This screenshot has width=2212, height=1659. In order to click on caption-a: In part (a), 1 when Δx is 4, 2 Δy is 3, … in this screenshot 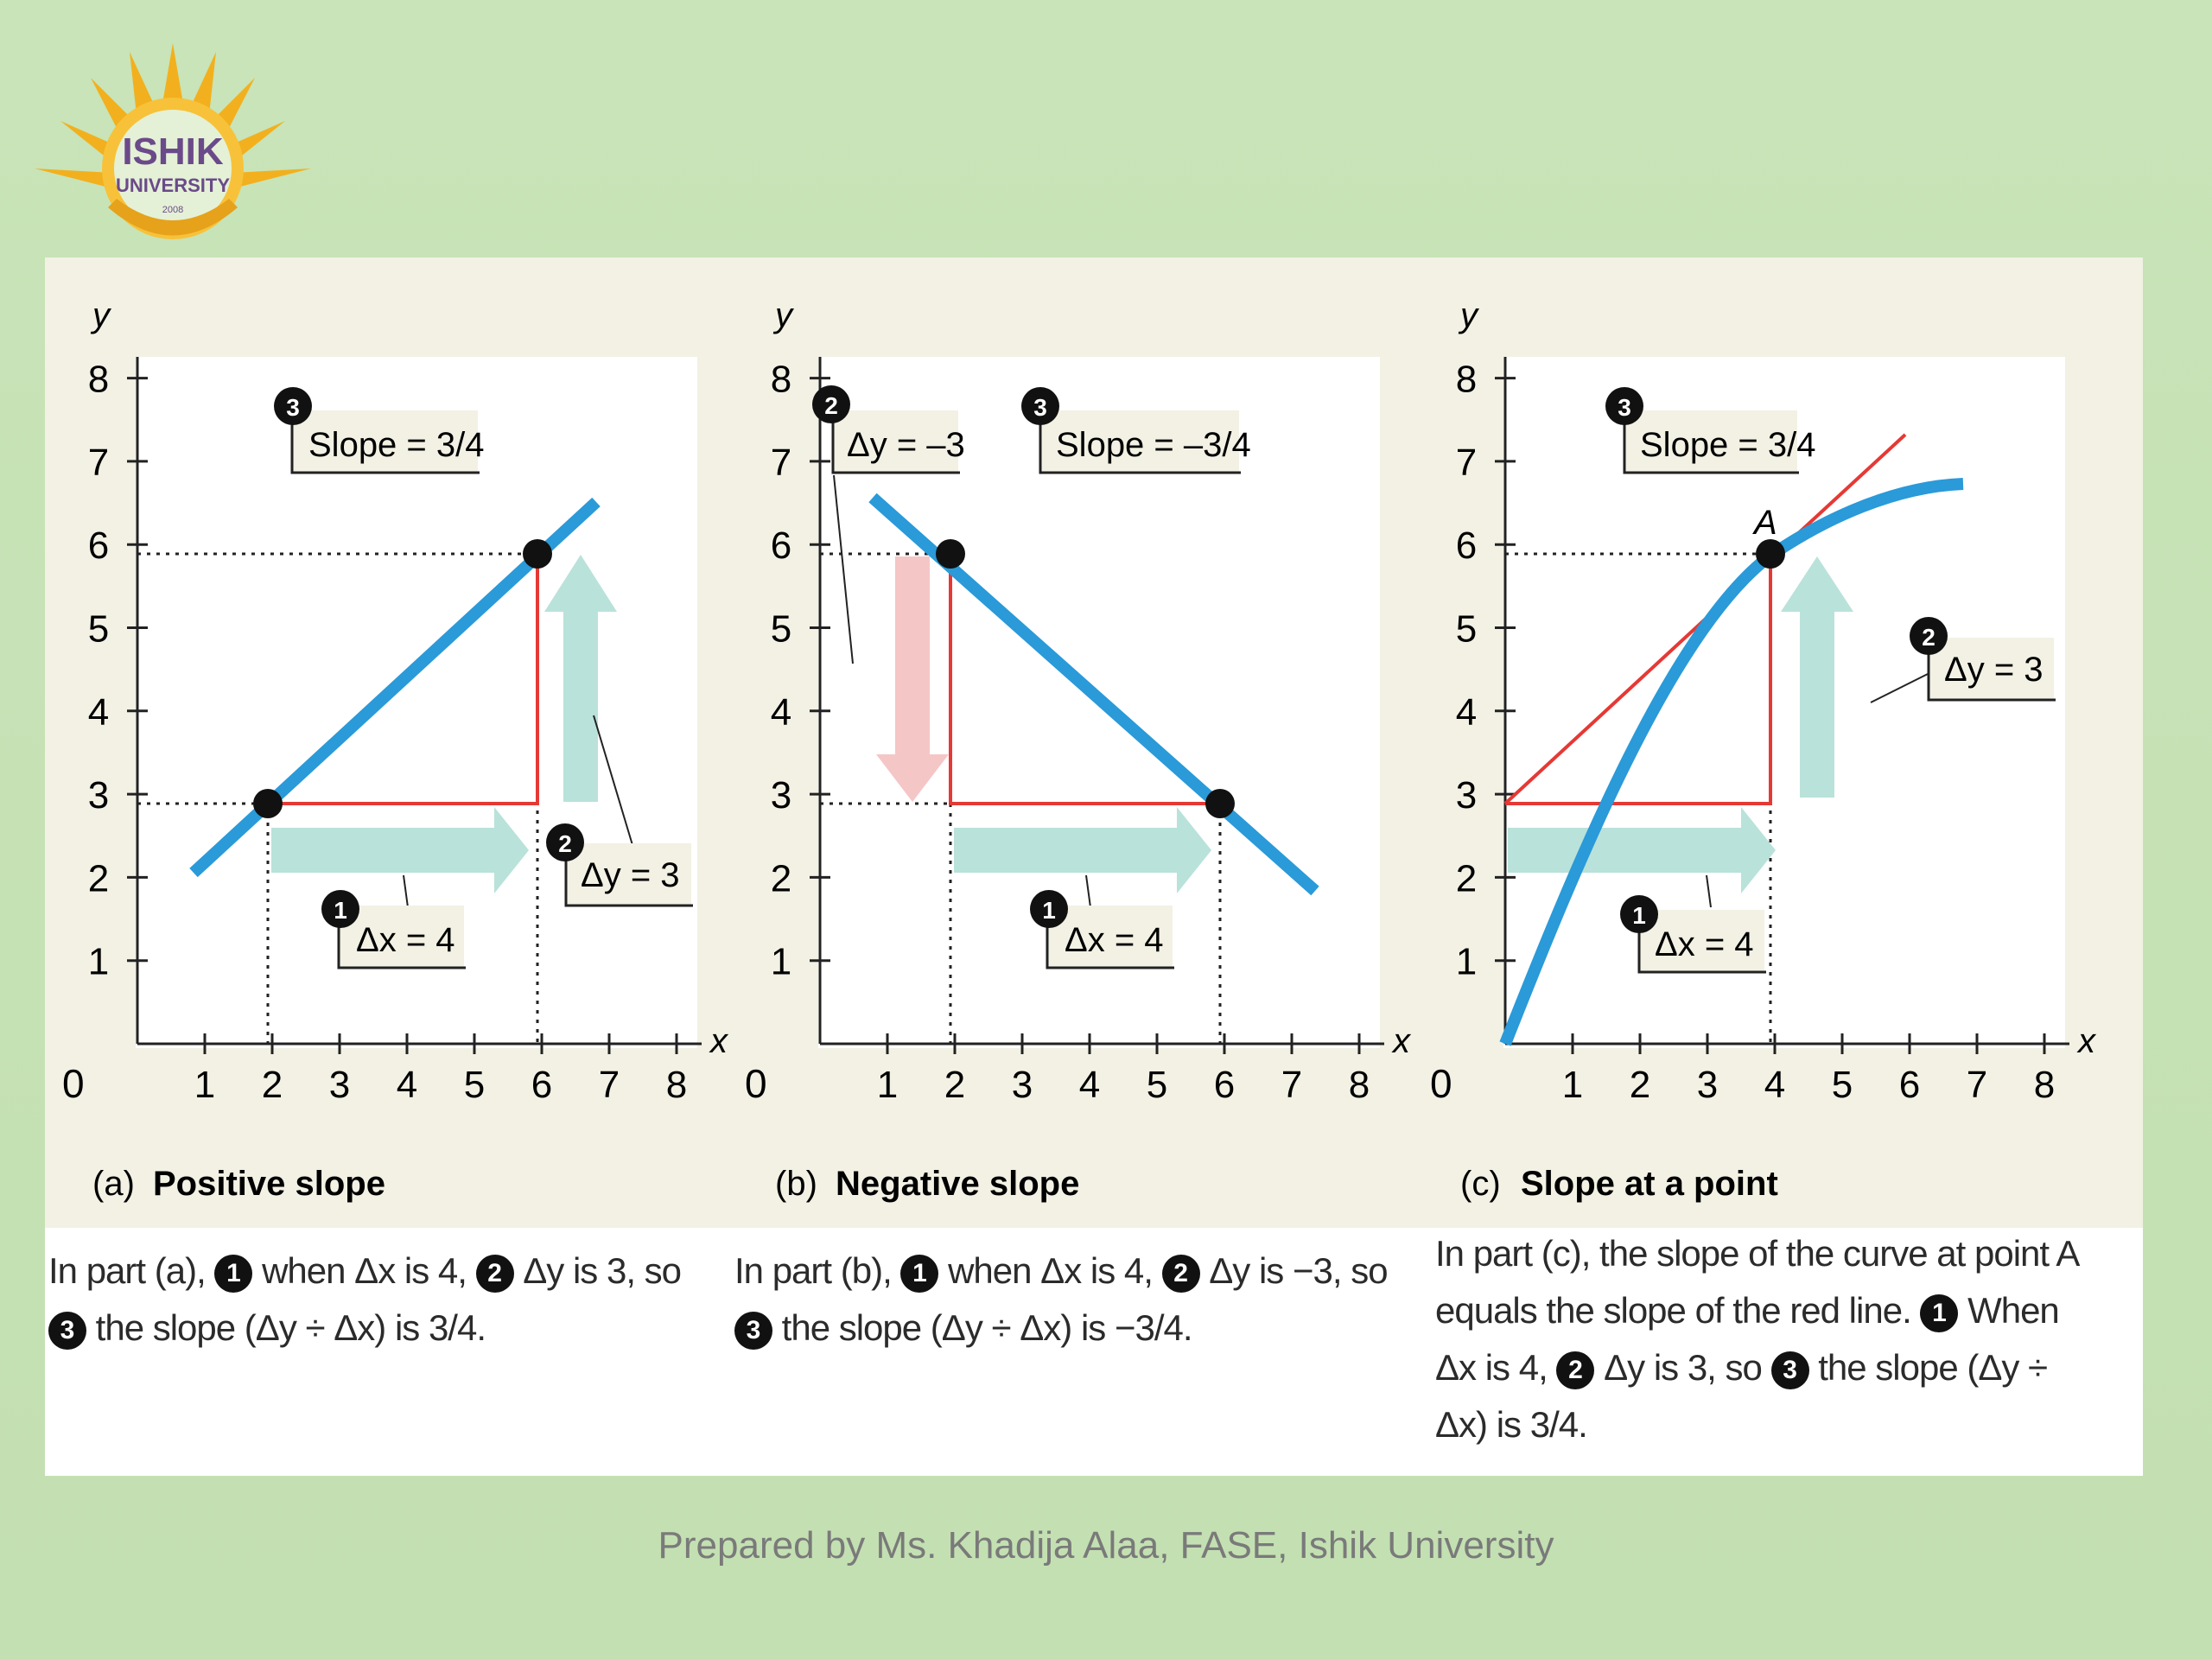, I will do `click(385, 1300)`.